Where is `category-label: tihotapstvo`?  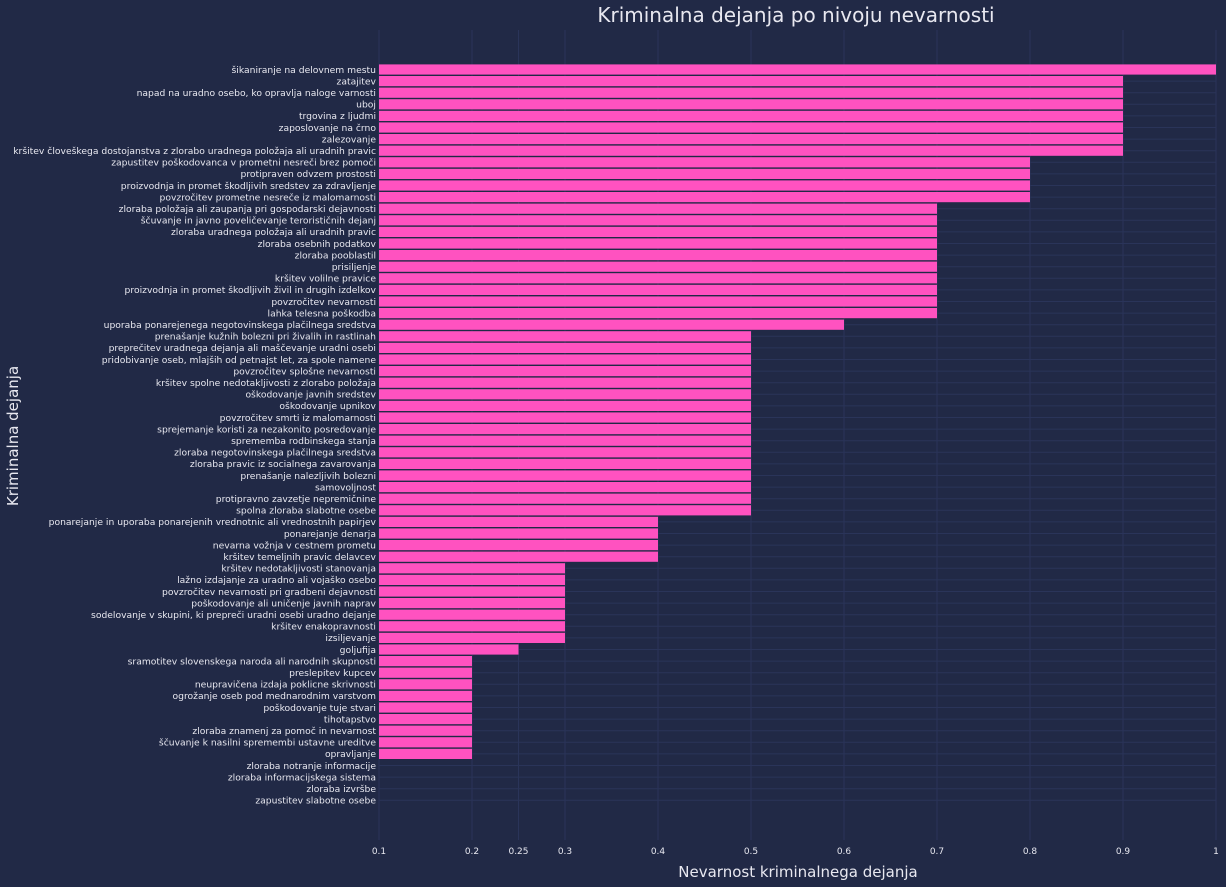 category-label: tihotapstvo is located at coordinates (350, 719).